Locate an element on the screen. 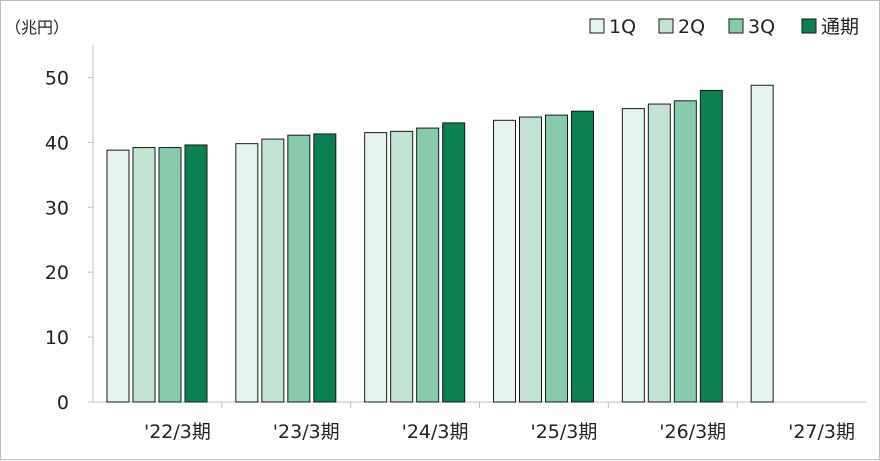  x-category-label: '26/3期 is located at coordinates (692, 432).